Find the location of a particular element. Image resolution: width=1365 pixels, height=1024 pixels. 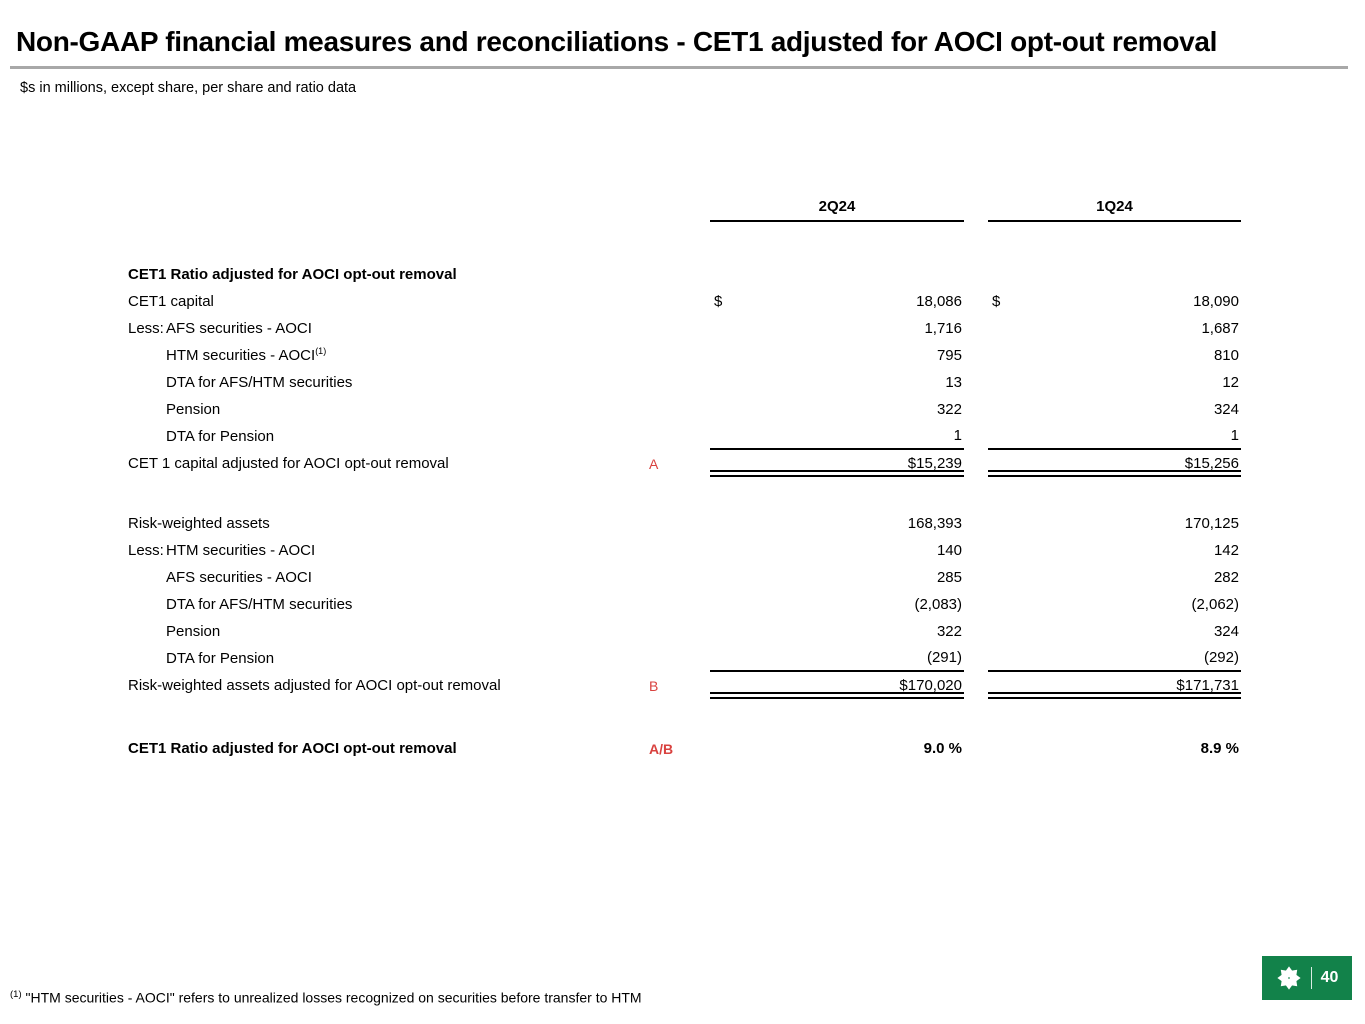

value-cell: 12 is located at coordinates (1114, 382).